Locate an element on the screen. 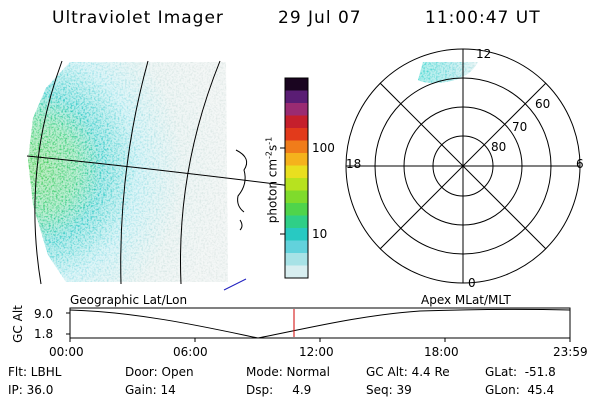  ip-readout: IP: 36.0 is located at coordinates (31, 390).